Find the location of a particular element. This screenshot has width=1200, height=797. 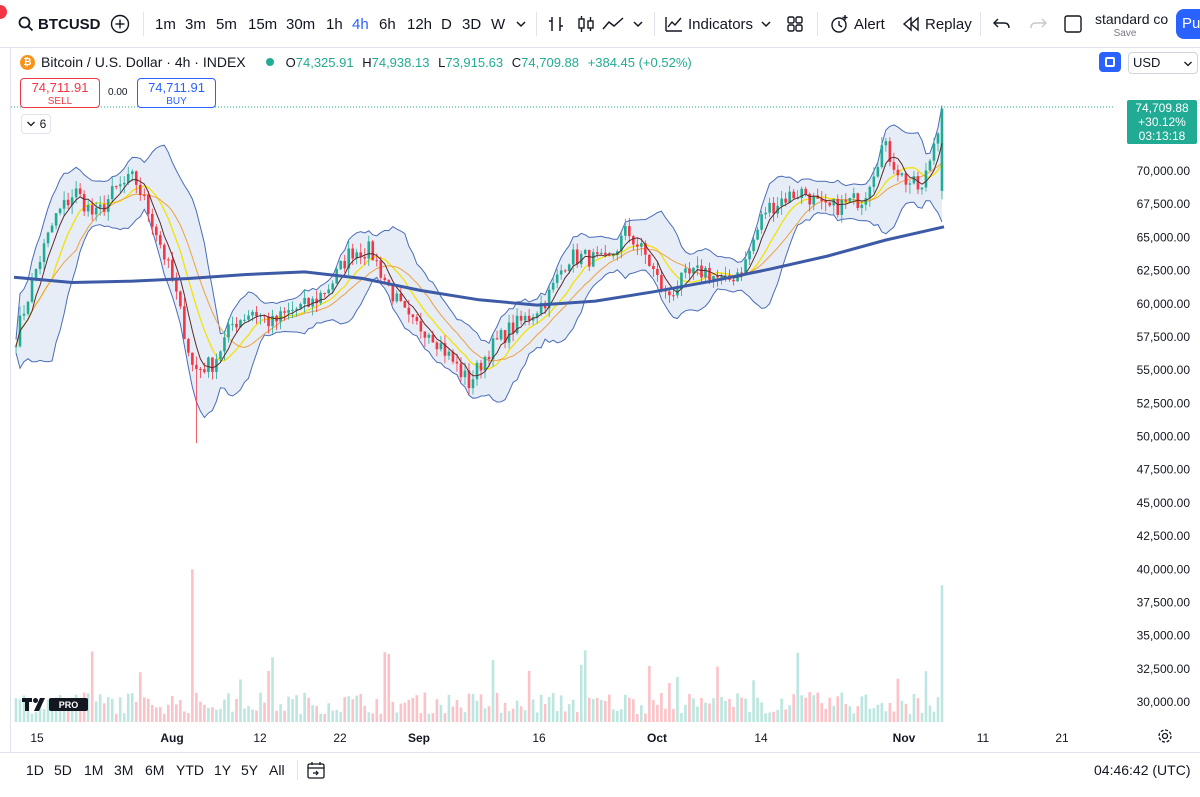

price-tick-label: 32,500.00 is located at coordinates (1164, 669).